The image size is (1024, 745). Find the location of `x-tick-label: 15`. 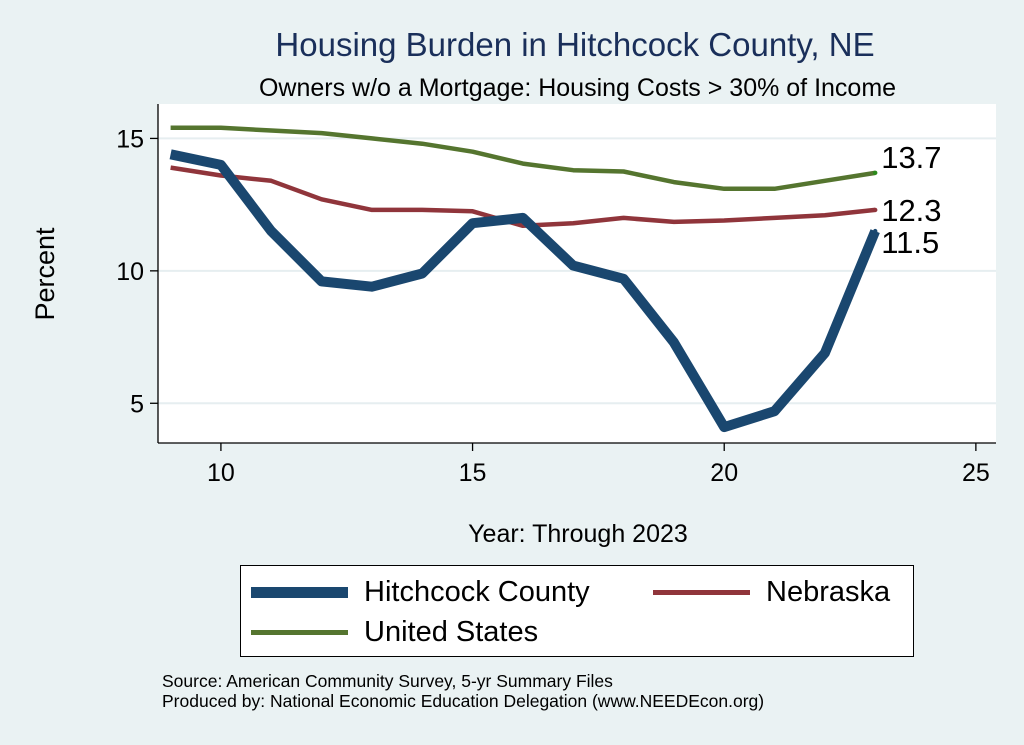

x-tick-label: 15 is located at coordinates (473, 473).